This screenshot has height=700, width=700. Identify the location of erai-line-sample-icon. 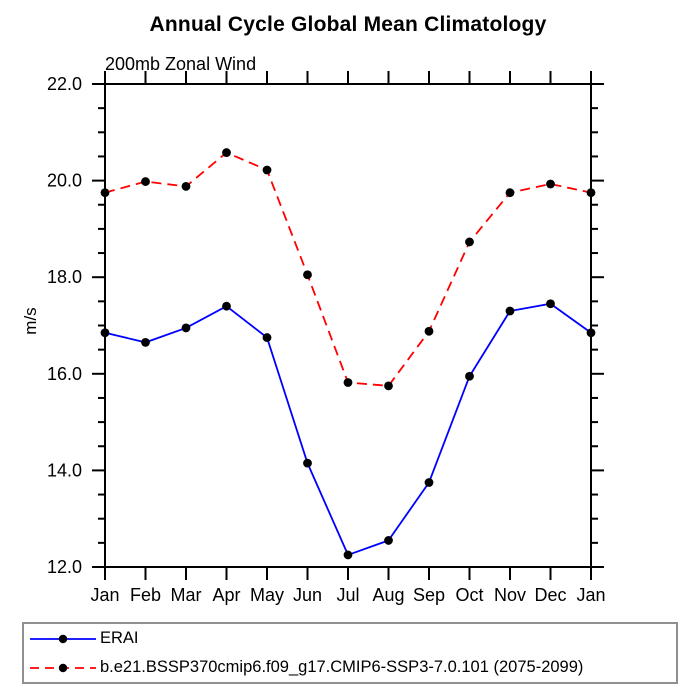
(63, 638).